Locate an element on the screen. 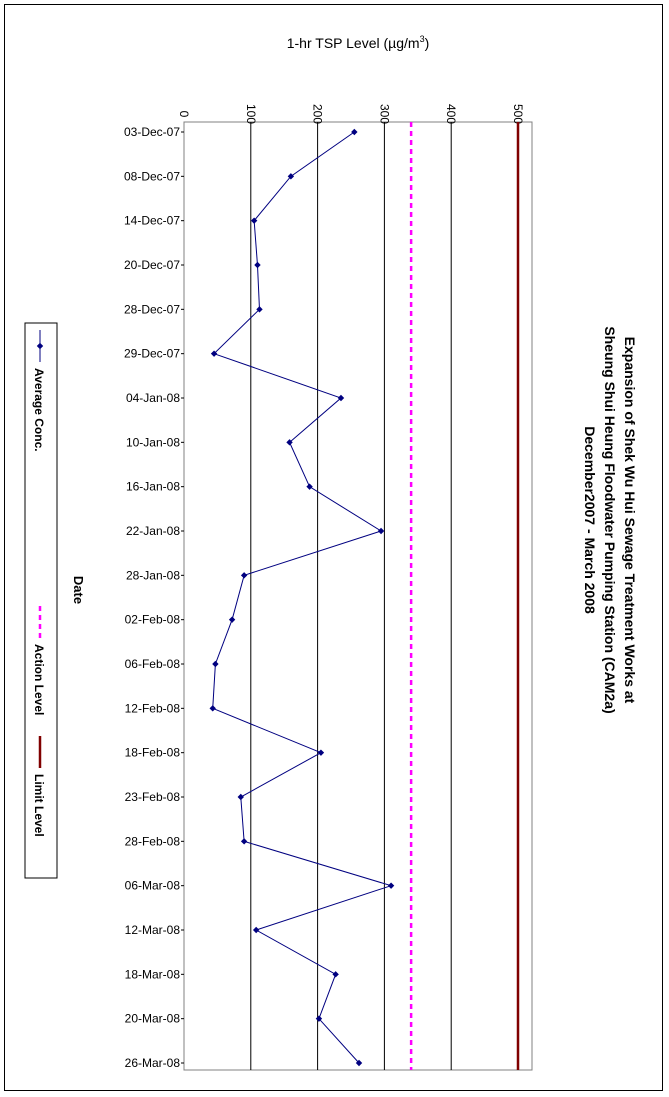  y-tick-label: 400 is located at coordinates (451, 114).